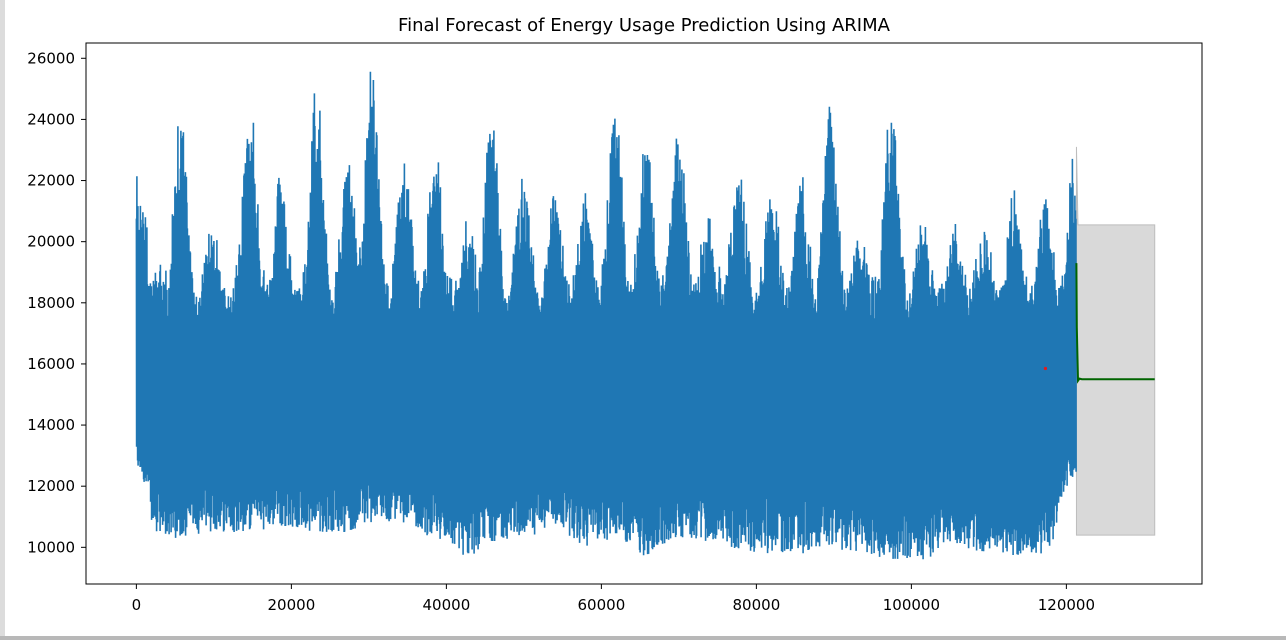  What do you see at coordinates (51, 119) in the screenshot?
I see `y-tick-label: 24000` at bounding box center [51, 119].